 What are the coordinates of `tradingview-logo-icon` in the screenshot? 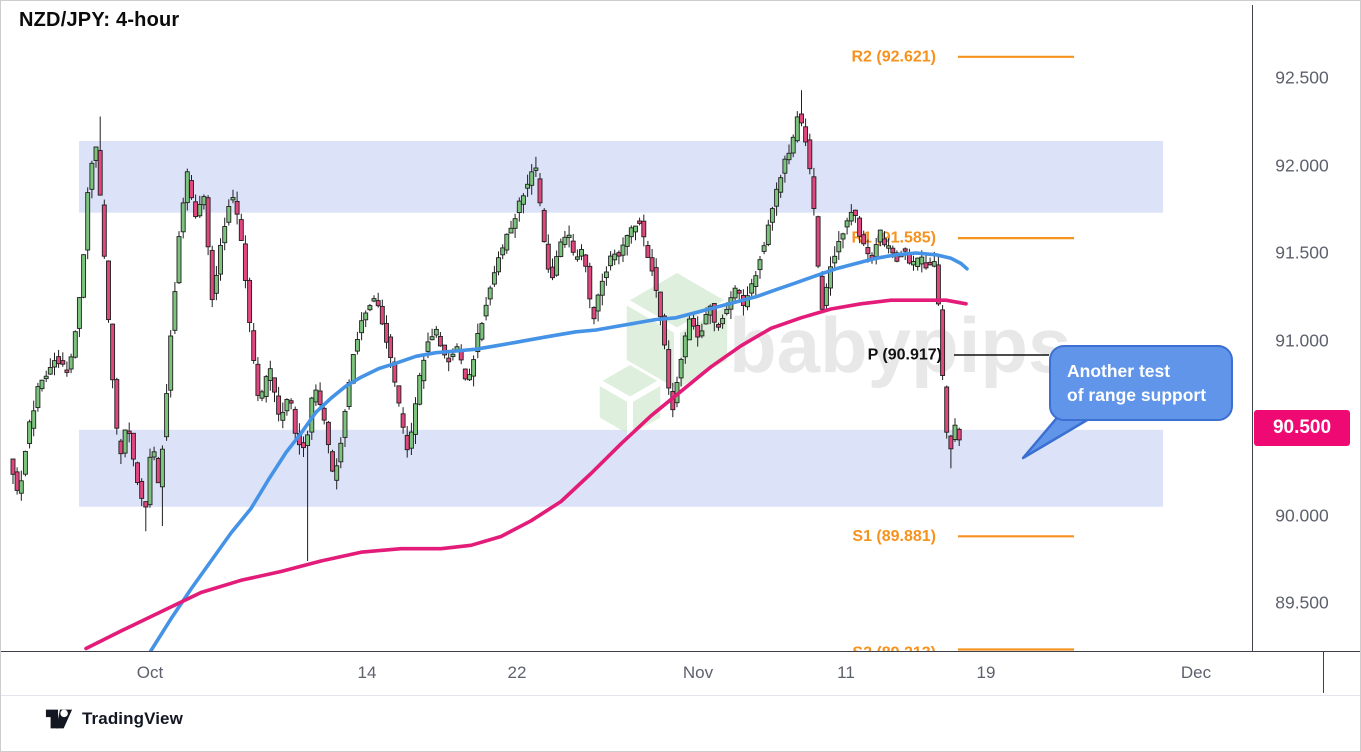 It's located at (59, 719).